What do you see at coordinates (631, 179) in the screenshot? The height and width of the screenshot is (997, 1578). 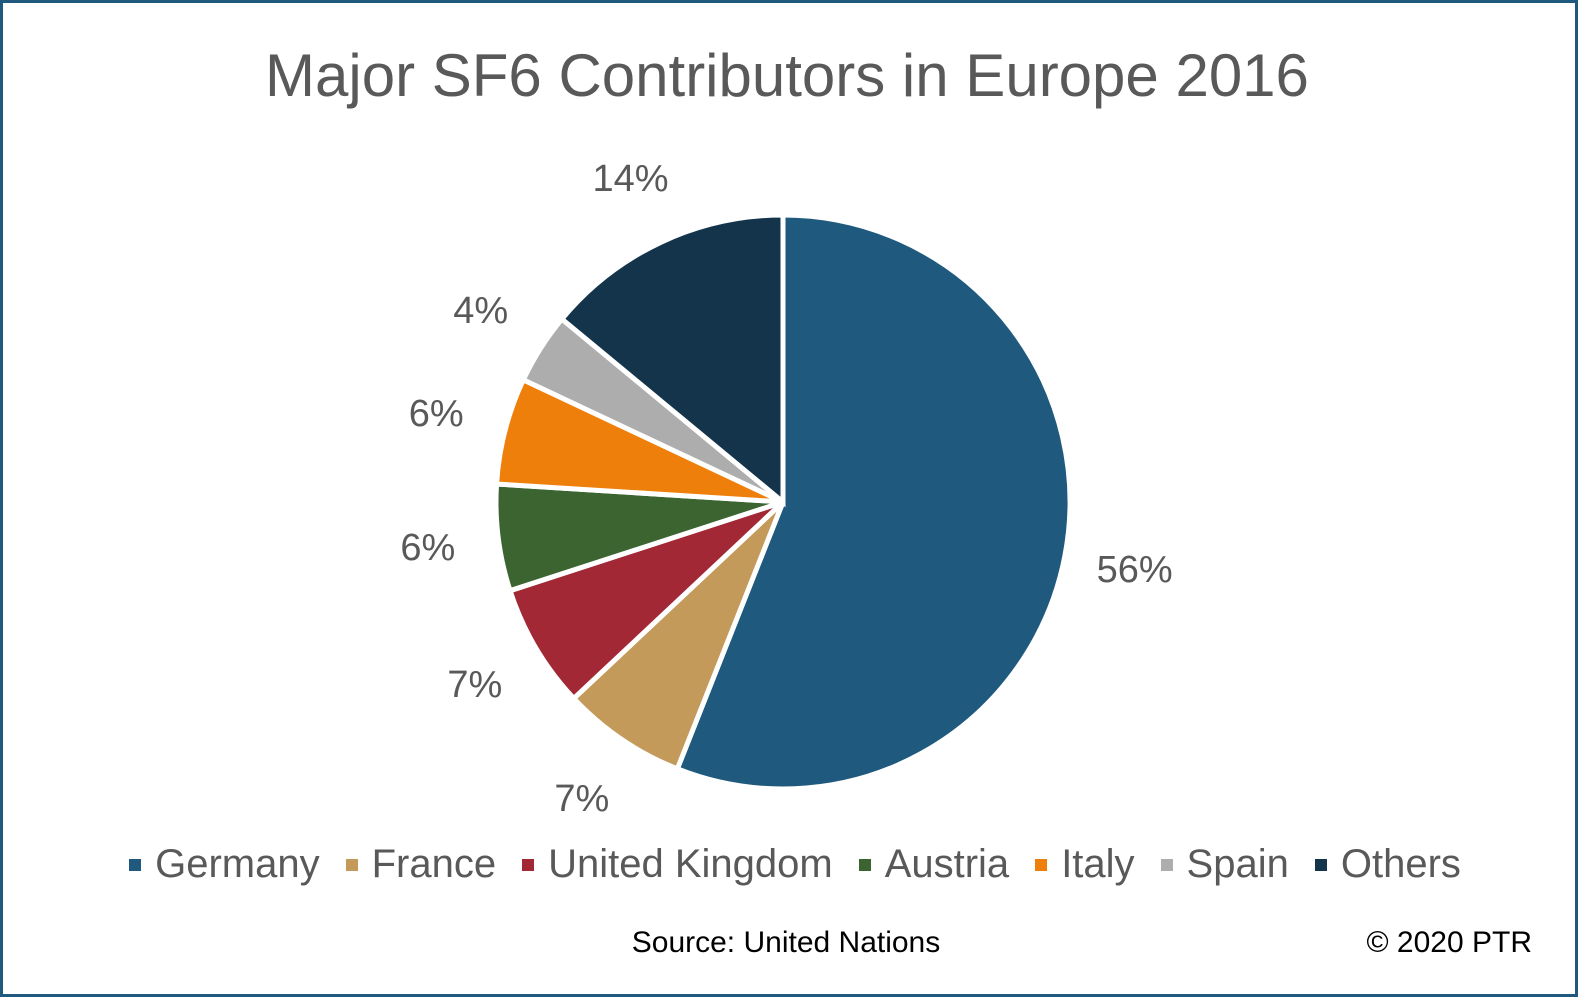 I see `data-label: 14%` at bounding box center [631, 179].